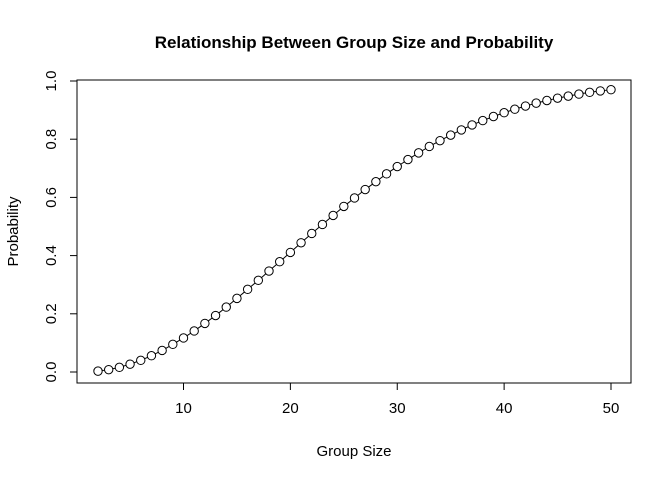  I want to click on x-tick-label: 10, so click(183, 408).